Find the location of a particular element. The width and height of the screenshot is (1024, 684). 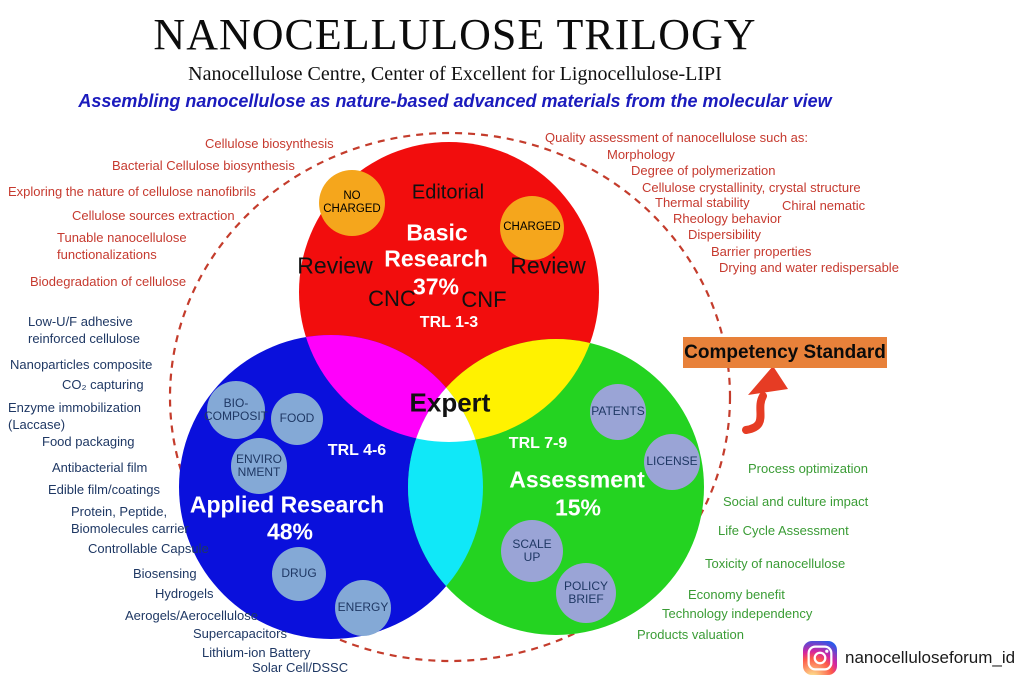

drug-bubble: DRUG is located at coordinates (299, 574).